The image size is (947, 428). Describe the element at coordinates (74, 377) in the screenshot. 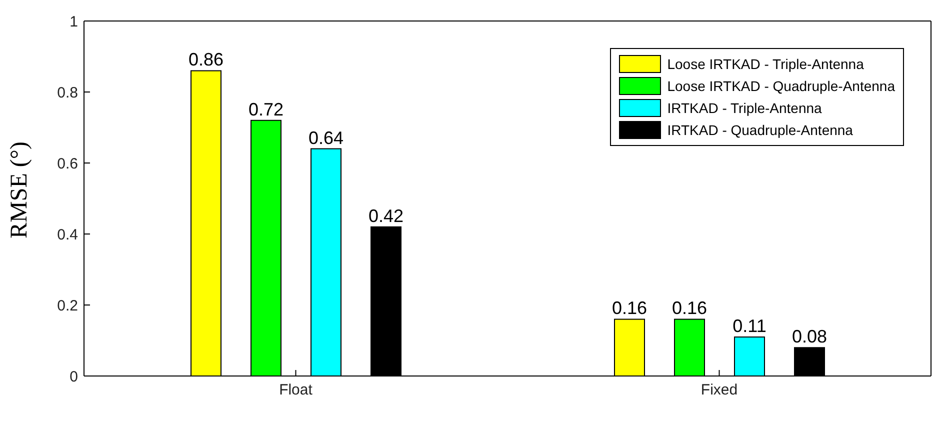

I see `y-tick-label: 0` at that location.